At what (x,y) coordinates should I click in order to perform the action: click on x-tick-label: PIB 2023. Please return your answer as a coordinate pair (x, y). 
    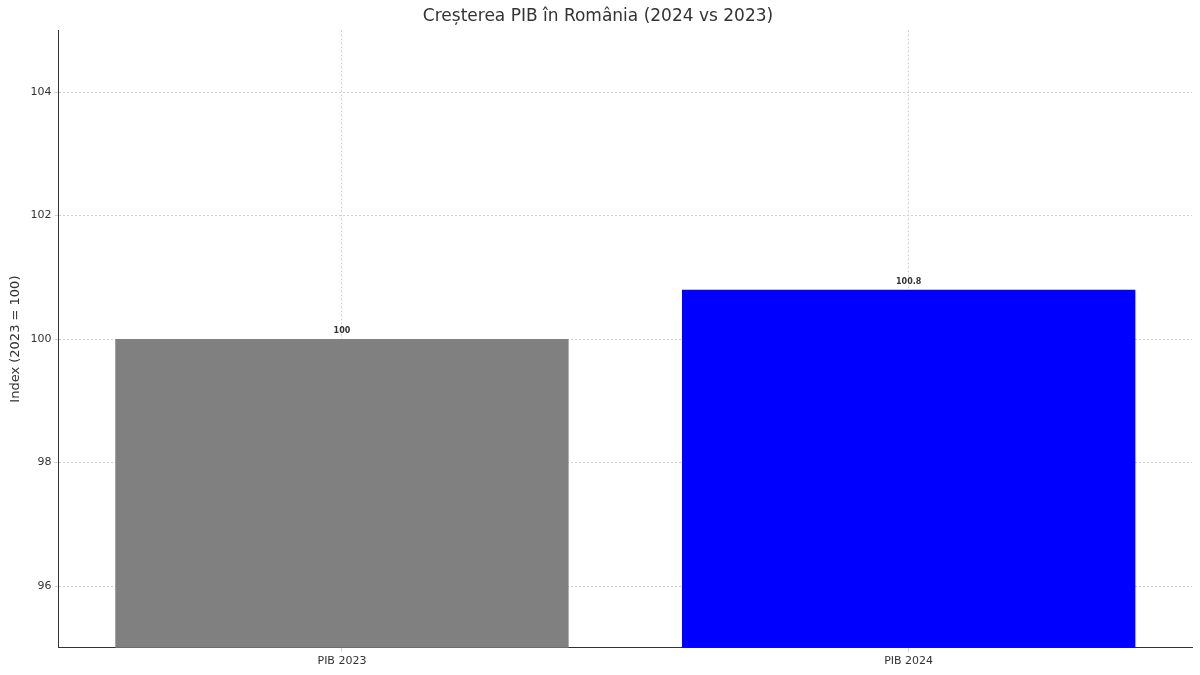
    Looking at the image, I should click on (342, 661).